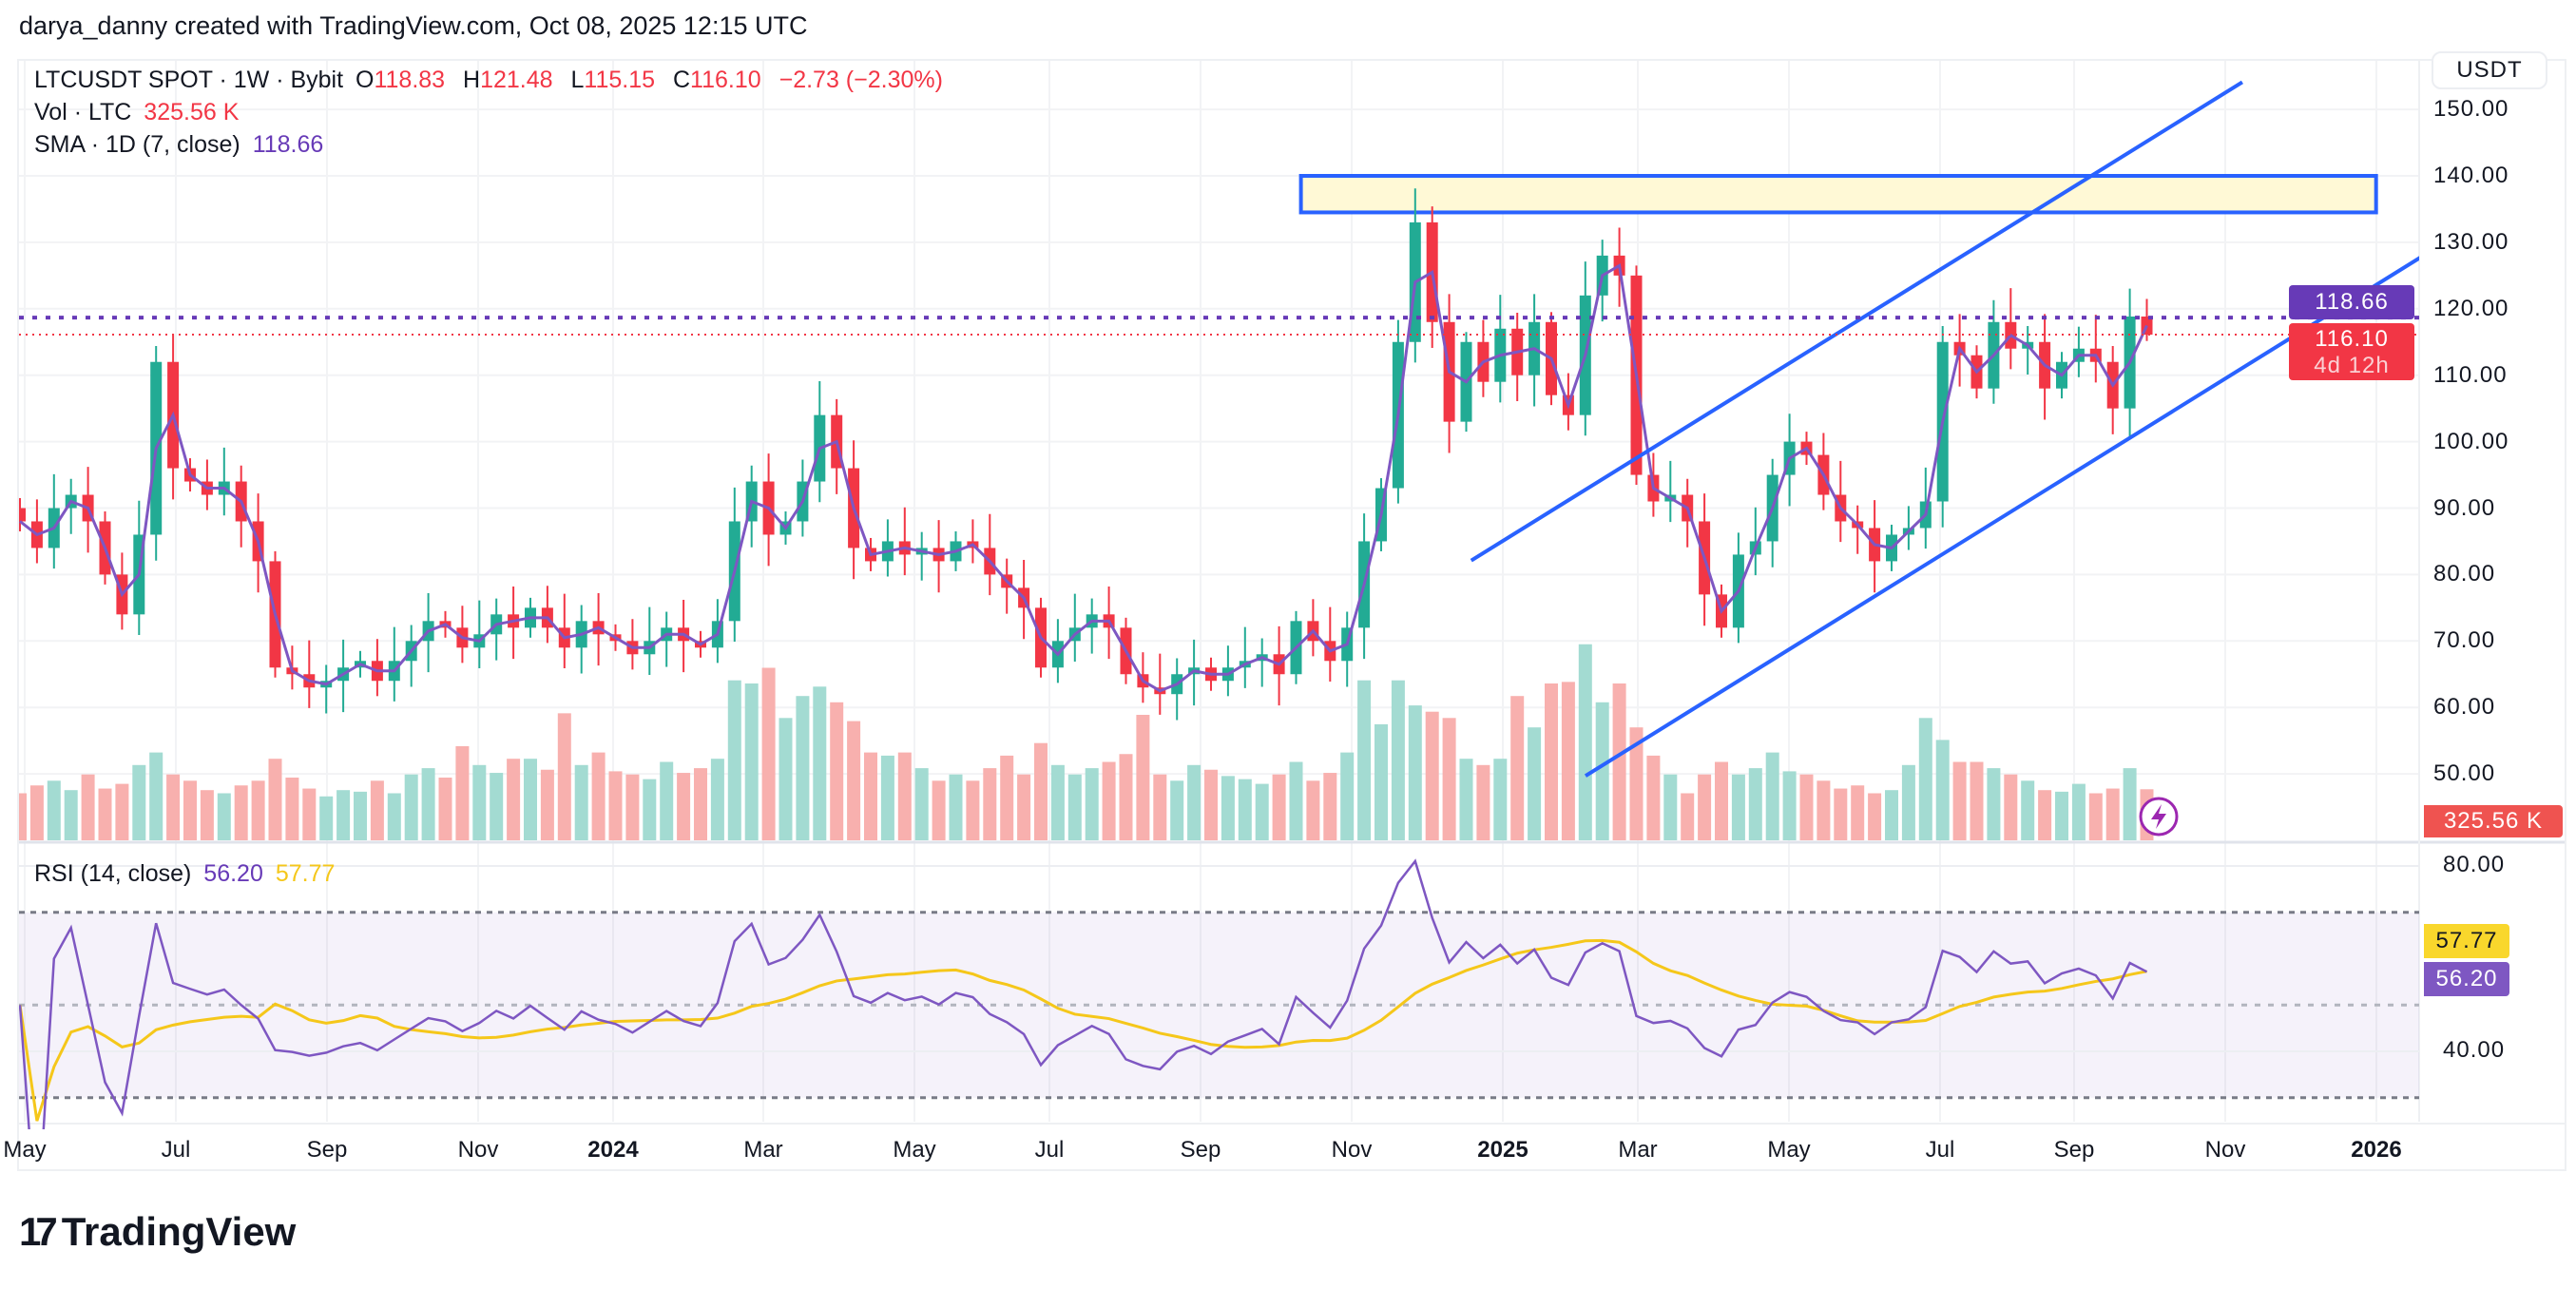  Describe the element at coordinates (2352, 366) in the screenshot. I see `bar-countdown: 4d 12h` at that location.